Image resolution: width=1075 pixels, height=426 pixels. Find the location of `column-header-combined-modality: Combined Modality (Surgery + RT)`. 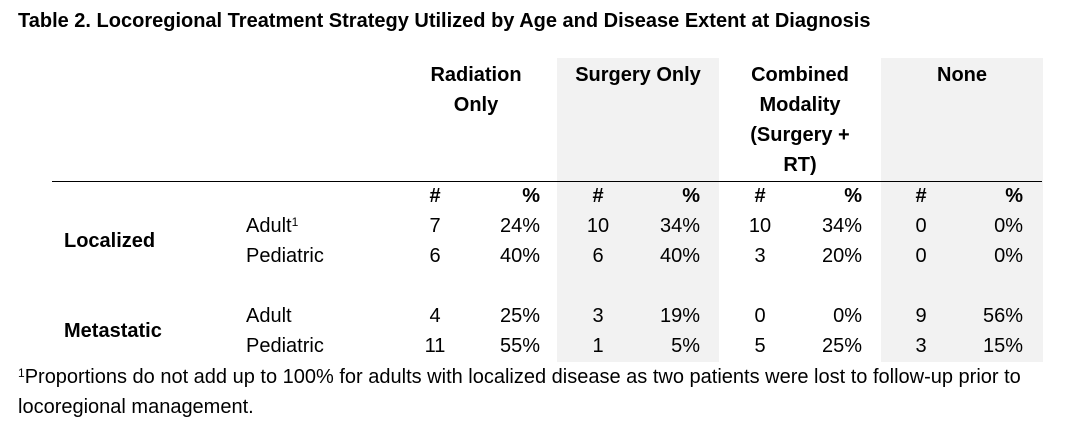

column-header-combined-modality: Combined Modality (Surgery + RT) is located at coordinates (800, 120).